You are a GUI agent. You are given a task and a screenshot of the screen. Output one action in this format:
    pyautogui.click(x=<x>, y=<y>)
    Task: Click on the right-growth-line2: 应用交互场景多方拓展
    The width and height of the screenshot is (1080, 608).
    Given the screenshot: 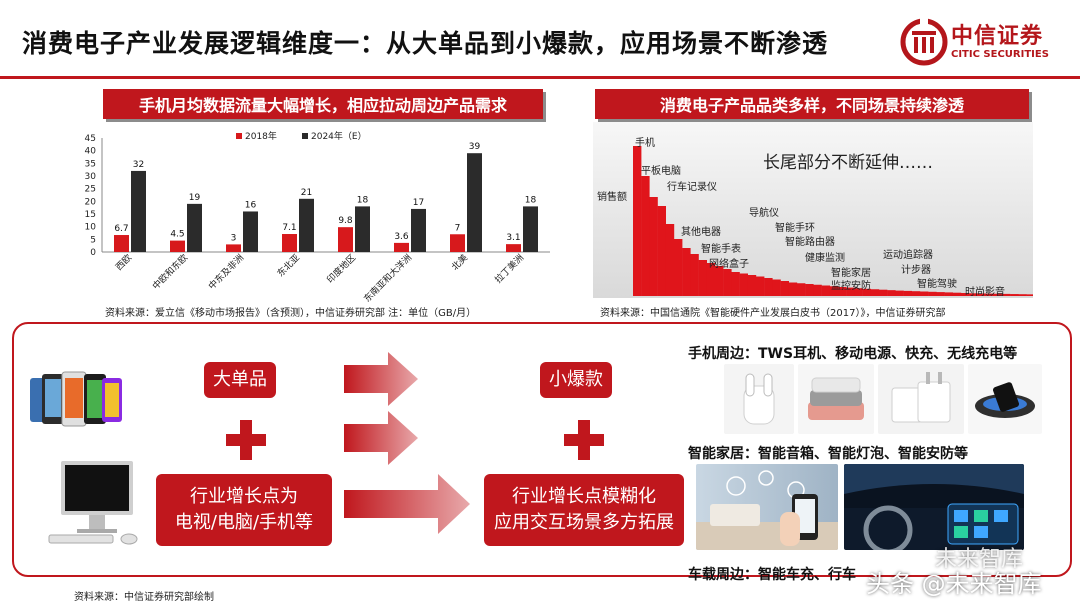 What is the action you would take?
    pyautogui.click(x=584, y=522)
    